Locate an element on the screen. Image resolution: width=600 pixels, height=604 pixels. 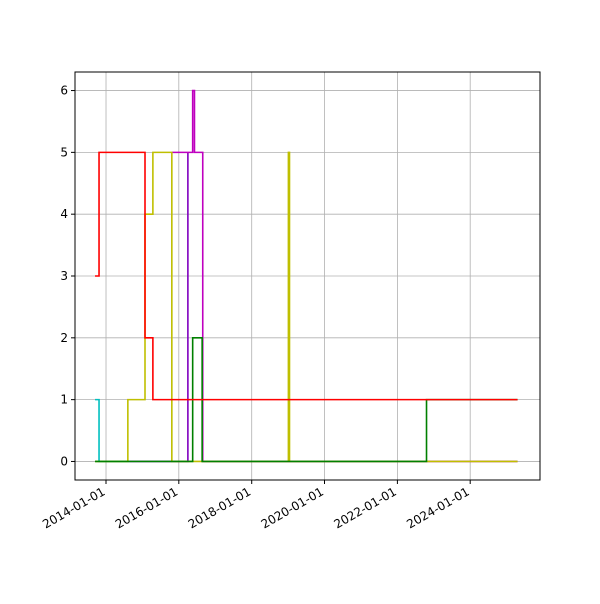
y-tick-label: 1 is located at coordinates (64, 400).